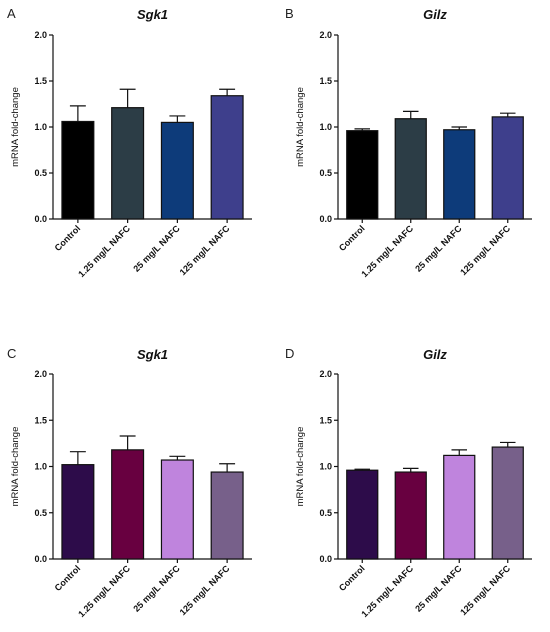  Describe the element at coordinates (11, 13) in the screenshot. I see `panel-letter: A` at that location.